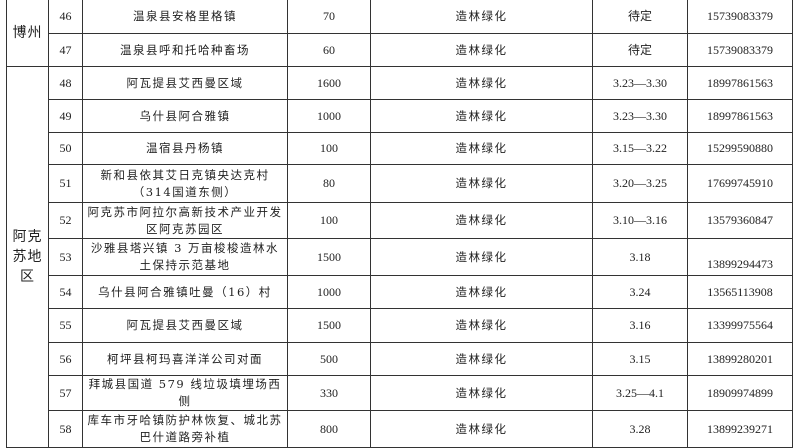 The image size is (800, 448). I want to click on row-number: 49, so click(65, 116).